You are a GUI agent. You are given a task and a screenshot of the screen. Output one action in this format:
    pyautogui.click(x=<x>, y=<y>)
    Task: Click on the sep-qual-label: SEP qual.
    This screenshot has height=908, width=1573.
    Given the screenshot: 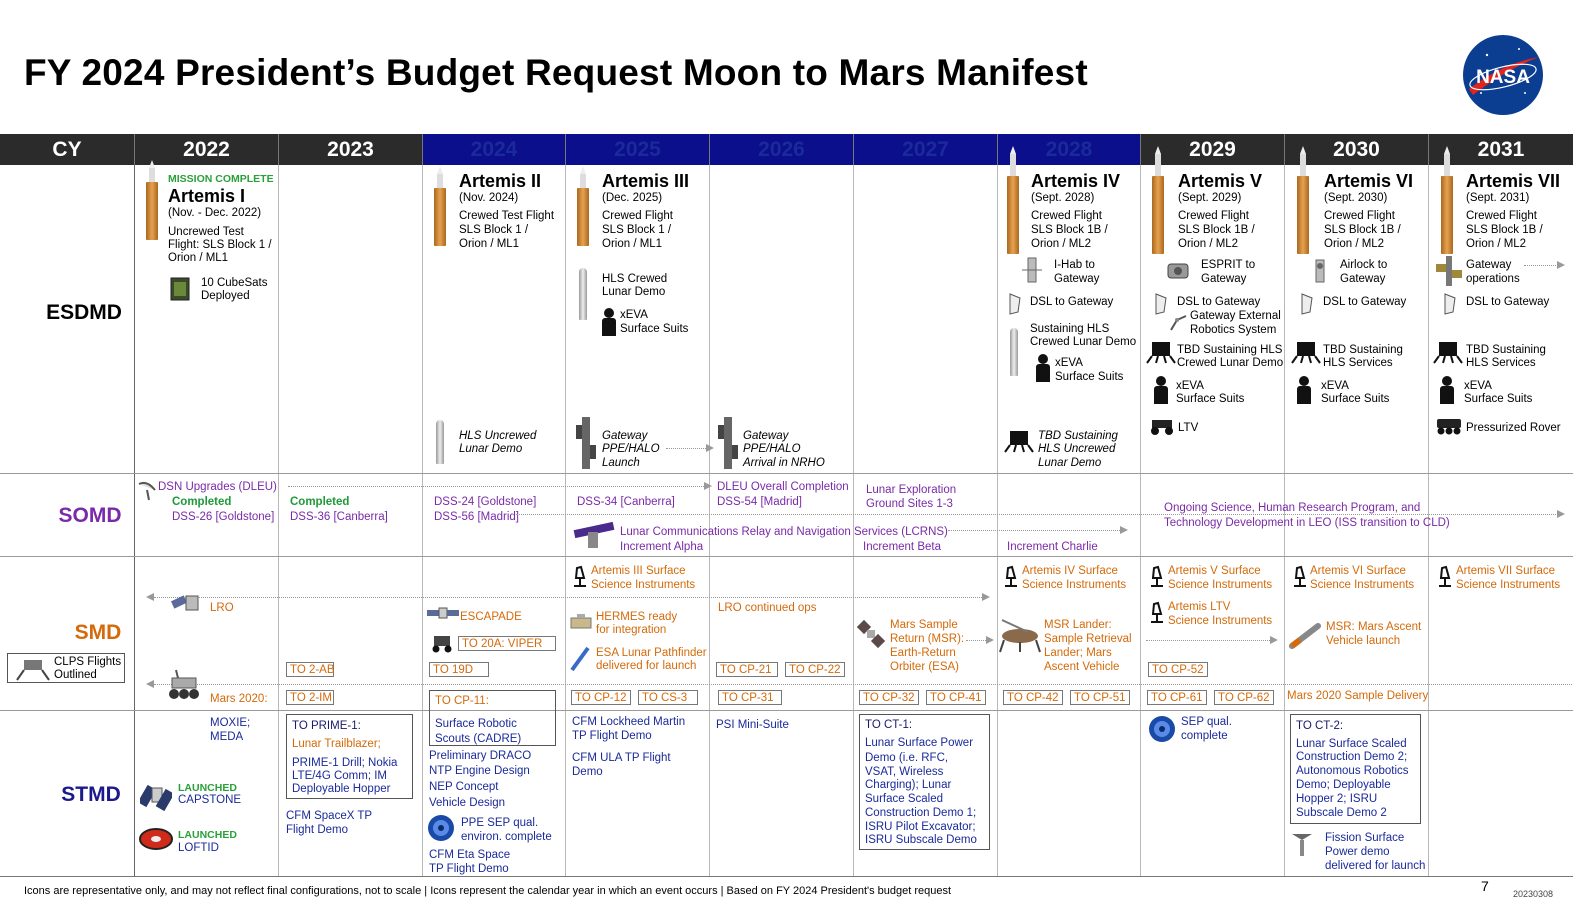 What is the action you would take?
    pyautogui.click(x=1206, y=722)
    